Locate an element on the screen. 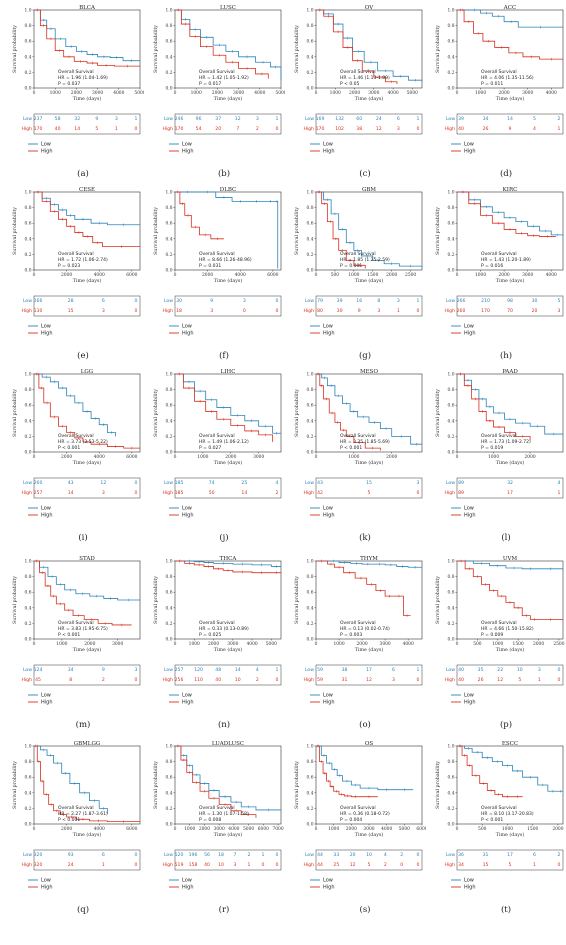 The image size is (566, 945). p-value: P = 0.037 is located at coordinates (69, 84).